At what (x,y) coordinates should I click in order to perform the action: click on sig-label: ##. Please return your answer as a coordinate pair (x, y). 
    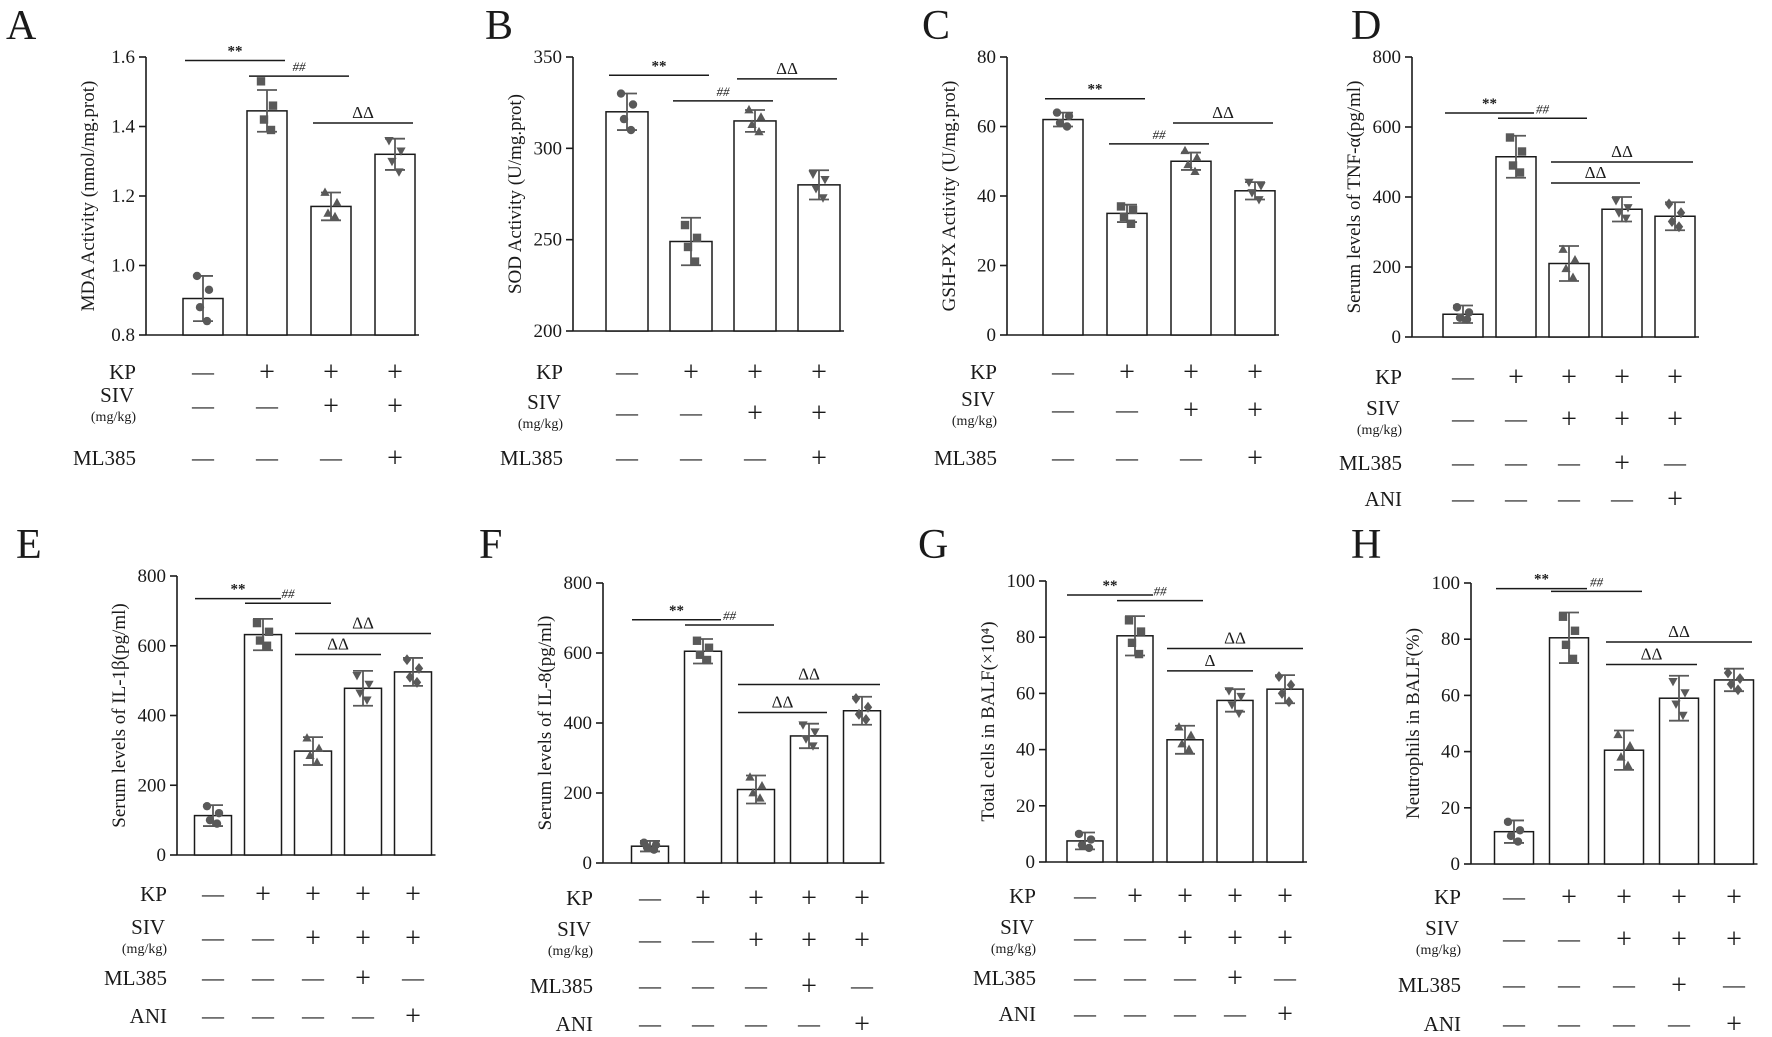
    Looking at the image, I should click on (724, 91).